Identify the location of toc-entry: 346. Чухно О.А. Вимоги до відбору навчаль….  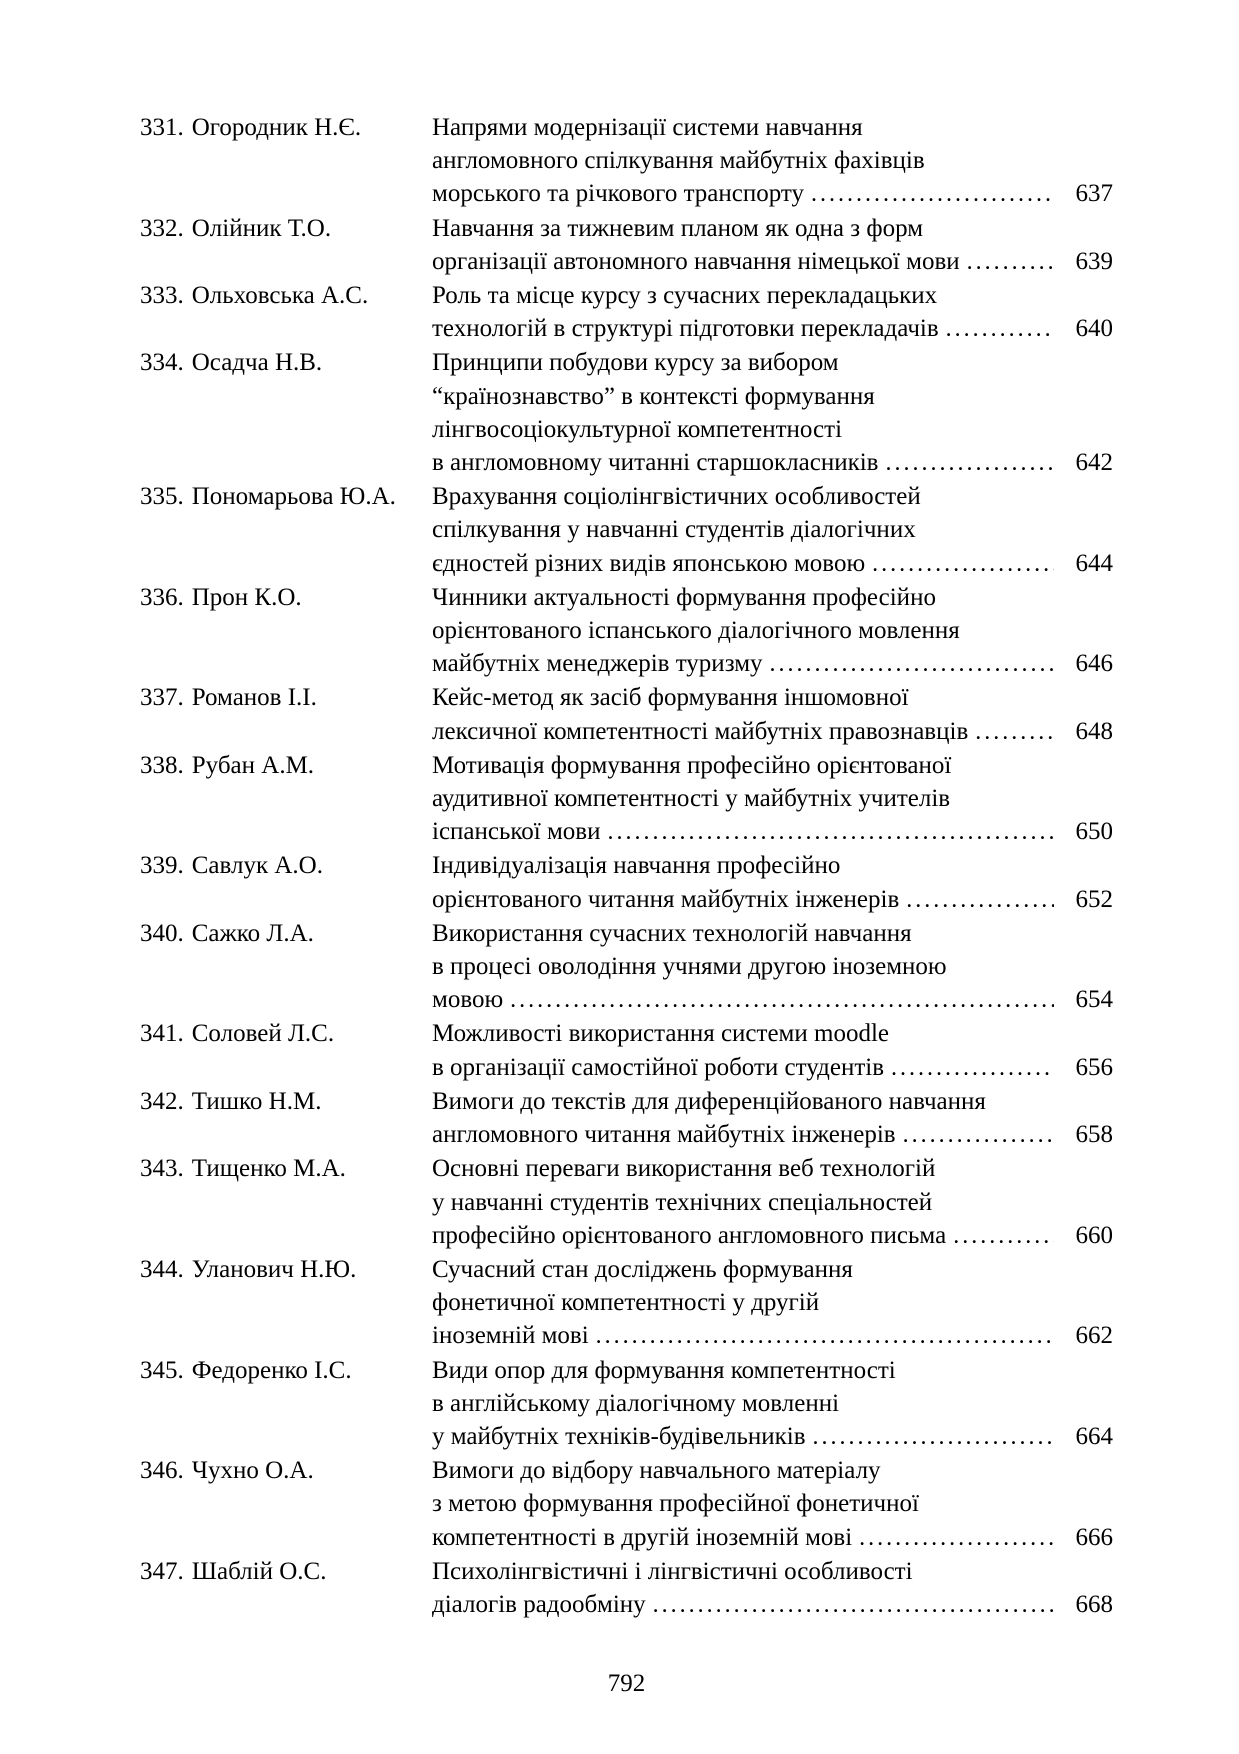
(626, 1504).